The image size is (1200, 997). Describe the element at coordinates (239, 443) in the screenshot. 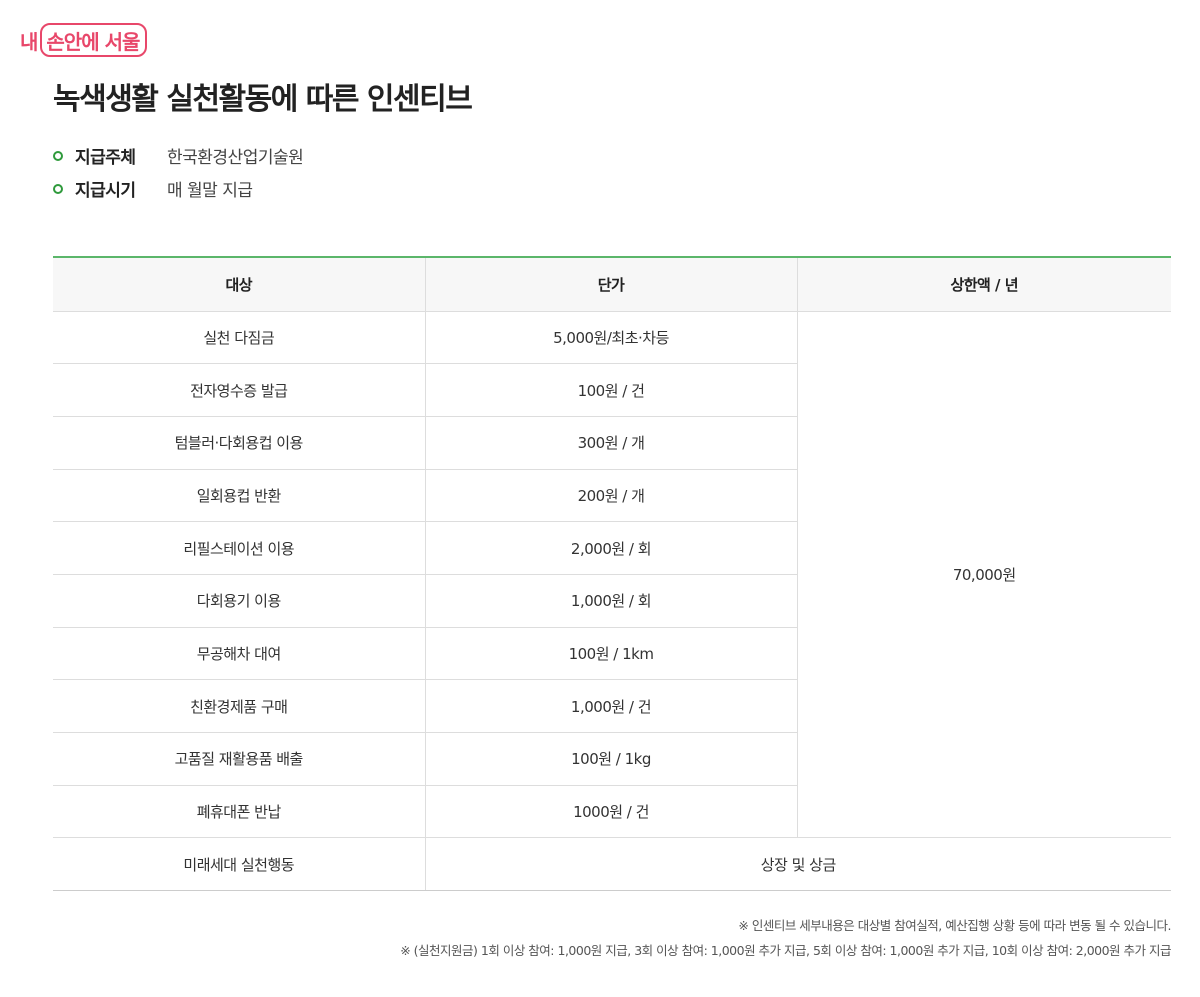

I see `cell-target: 텀블러·다회용컵 이용` at that location.